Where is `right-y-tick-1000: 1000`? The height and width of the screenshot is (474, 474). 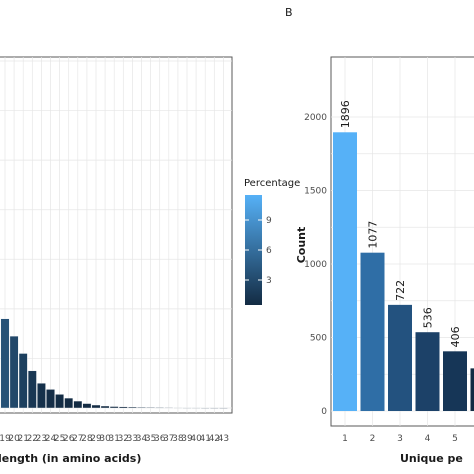 right-y-tick-1000: 1000 is located at coordinates (315, 265).